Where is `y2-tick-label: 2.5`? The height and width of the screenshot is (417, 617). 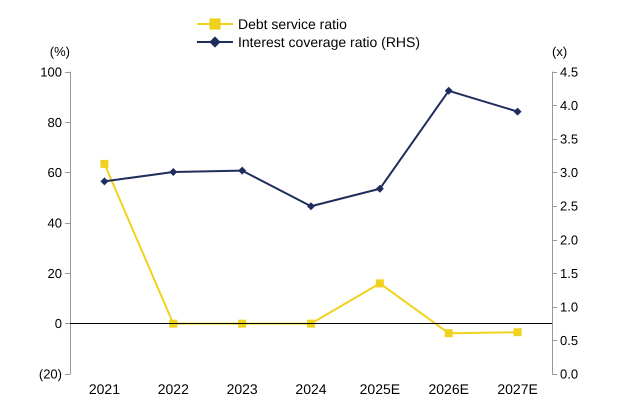 y2-tick-label: 2.5 is located at coordinates (569, 206).